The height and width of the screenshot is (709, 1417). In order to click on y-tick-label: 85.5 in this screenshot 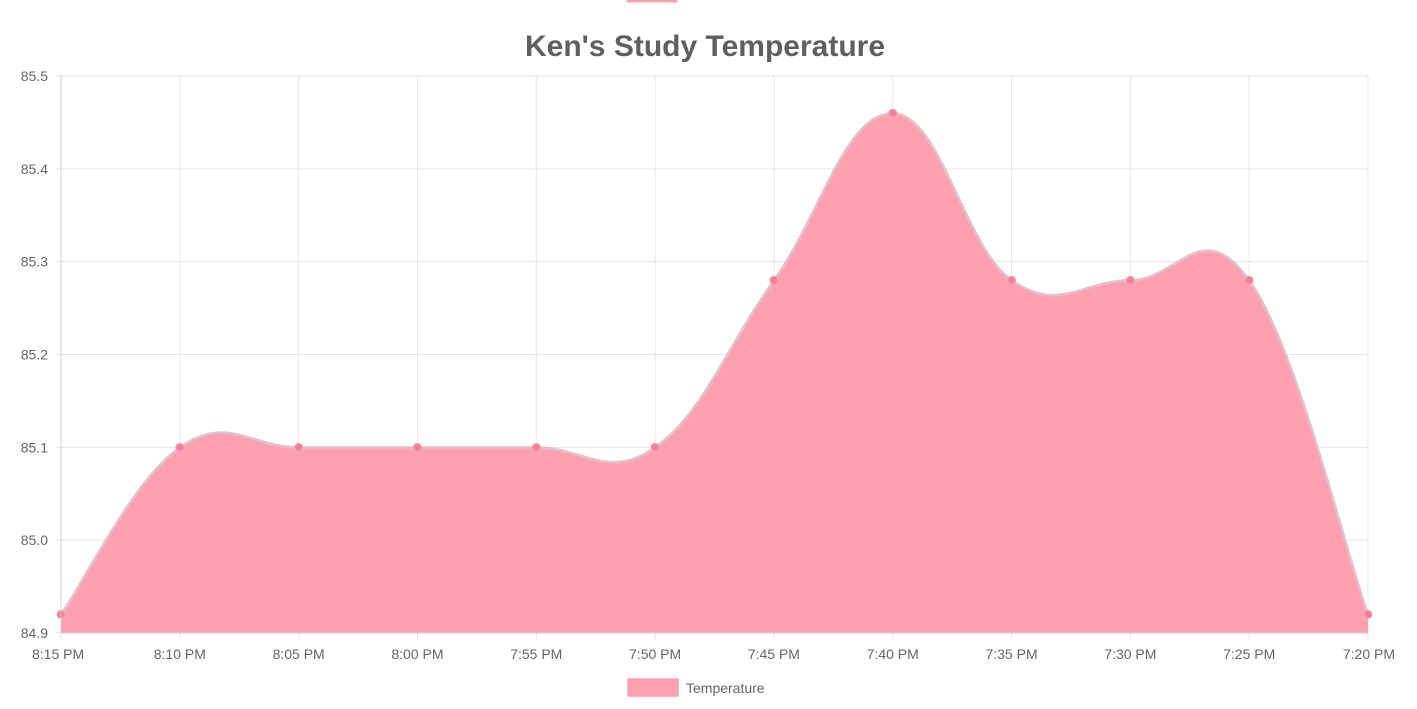, I will do `click(34, 76)`.